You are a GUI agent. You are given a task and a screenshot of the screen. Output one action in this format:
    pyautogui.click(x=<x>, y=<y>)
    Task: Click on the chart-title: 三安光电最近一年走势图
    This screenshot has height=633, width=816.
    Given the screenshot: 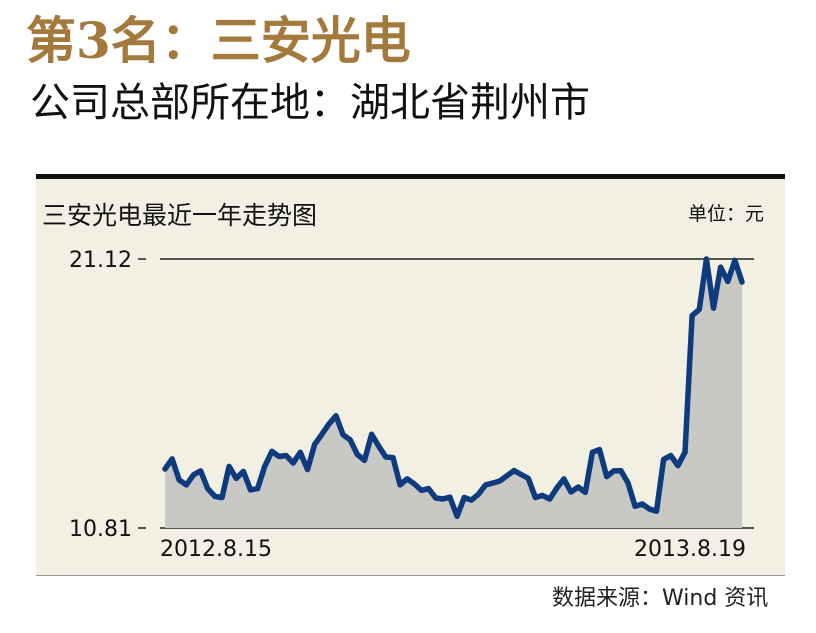 What is the action you would take?
    pyautogui.click(x=180, y=215)
    